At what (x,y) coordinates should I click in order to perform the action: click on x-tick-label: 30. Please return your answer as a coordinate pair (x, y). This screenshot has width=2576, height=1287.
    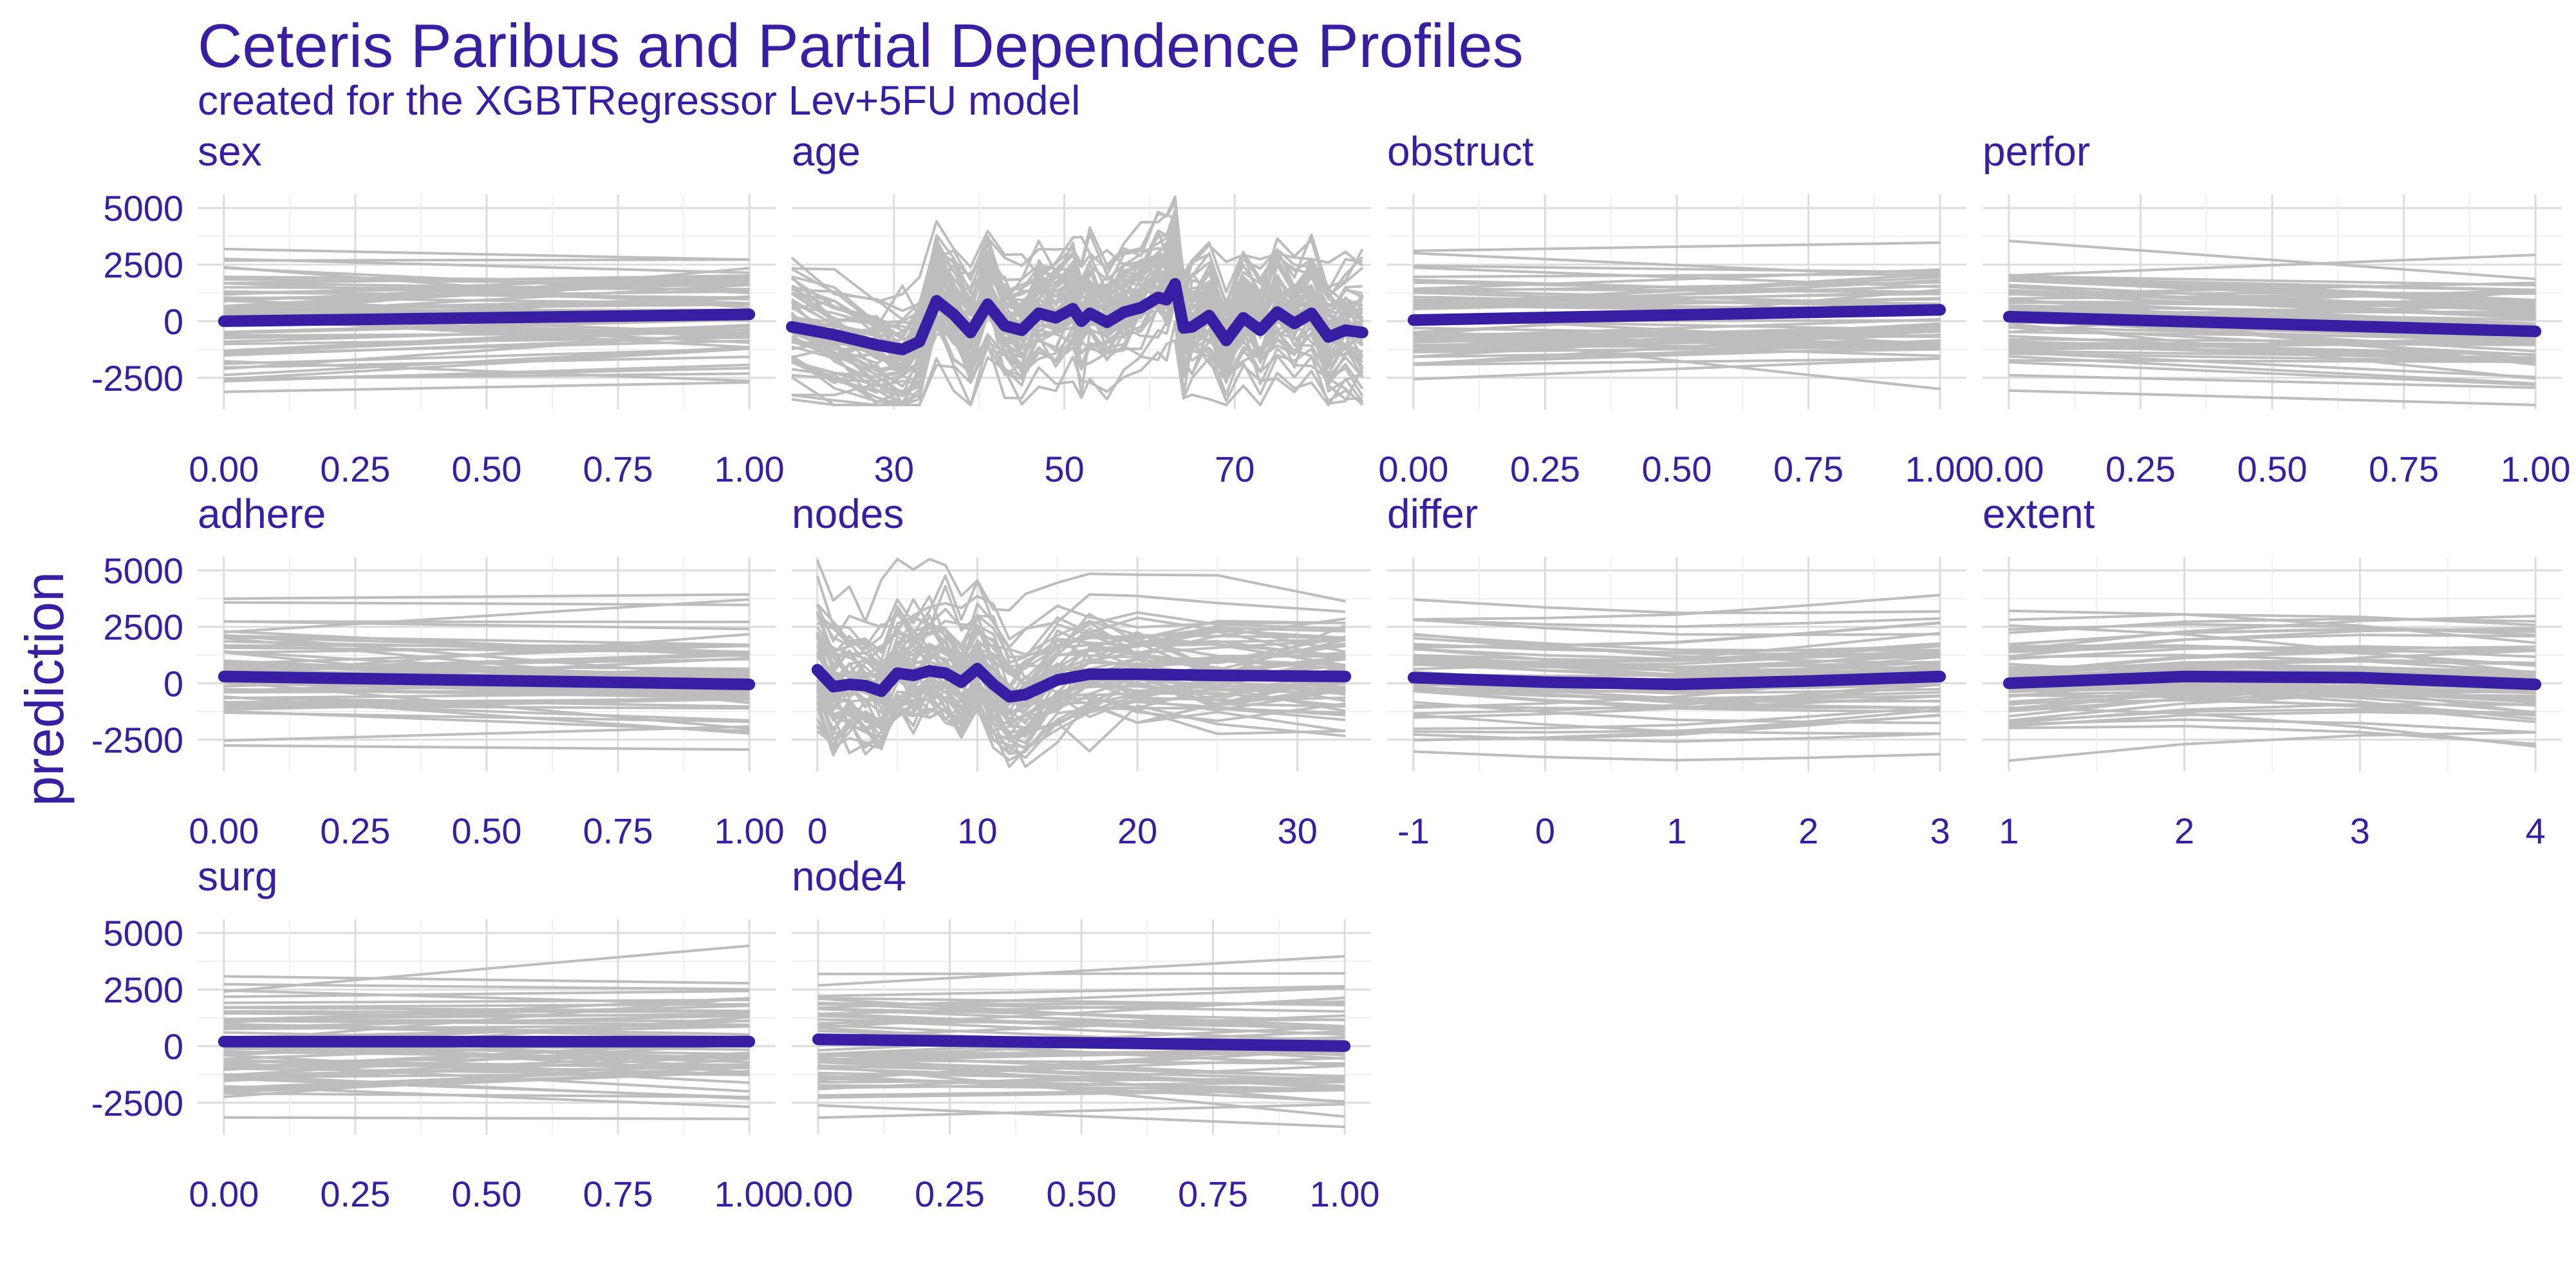
    Looking at the image, I should click on (894, 469).